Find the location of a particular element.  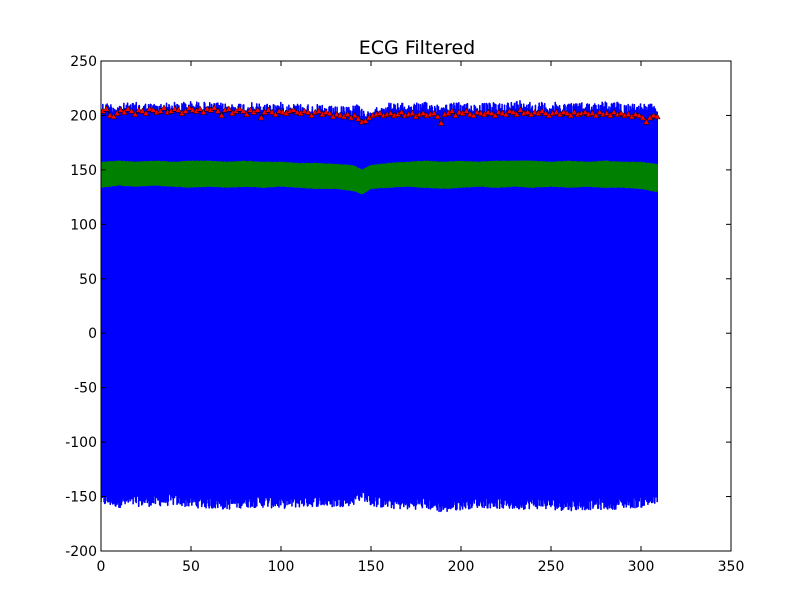

series-3-markers is located at coordinates (381, 115).